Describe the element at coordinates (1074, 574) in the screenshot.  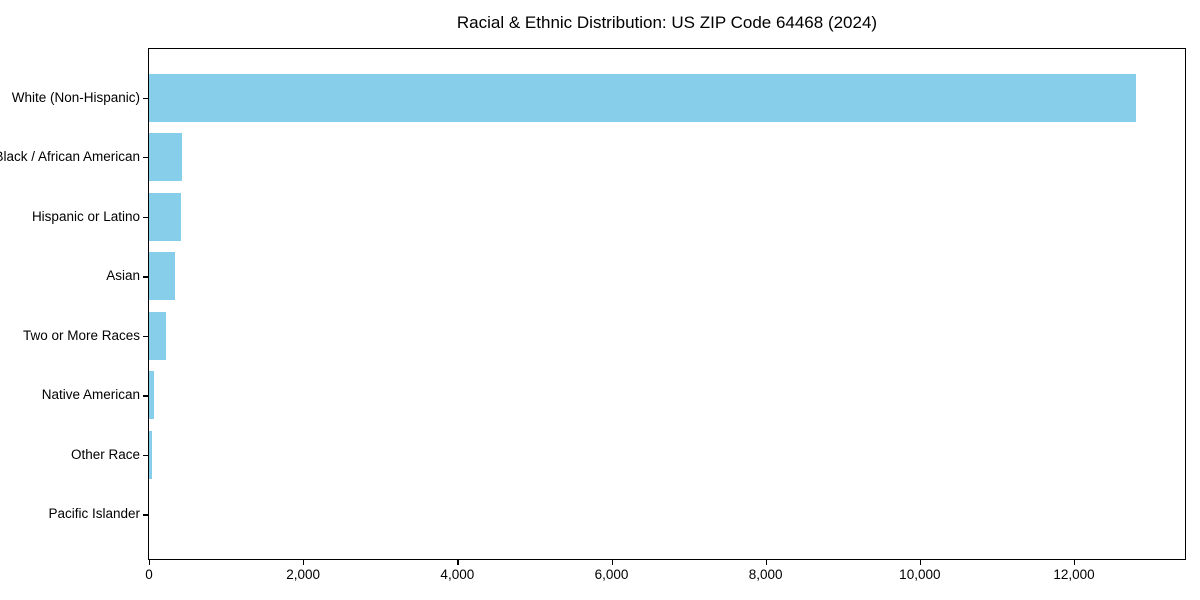
I see `x-label-12-000: 12,000` at that location.